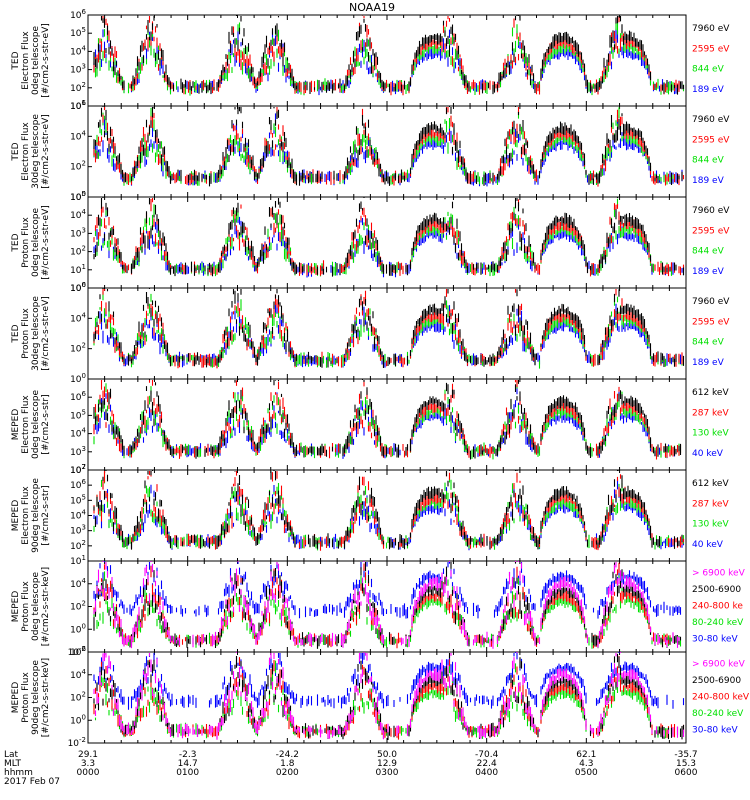 The image size is (750, 800). Describe the element at coordinates (708, 454) in the screenshot. I see `legend-entry: 40 keV` at that location.